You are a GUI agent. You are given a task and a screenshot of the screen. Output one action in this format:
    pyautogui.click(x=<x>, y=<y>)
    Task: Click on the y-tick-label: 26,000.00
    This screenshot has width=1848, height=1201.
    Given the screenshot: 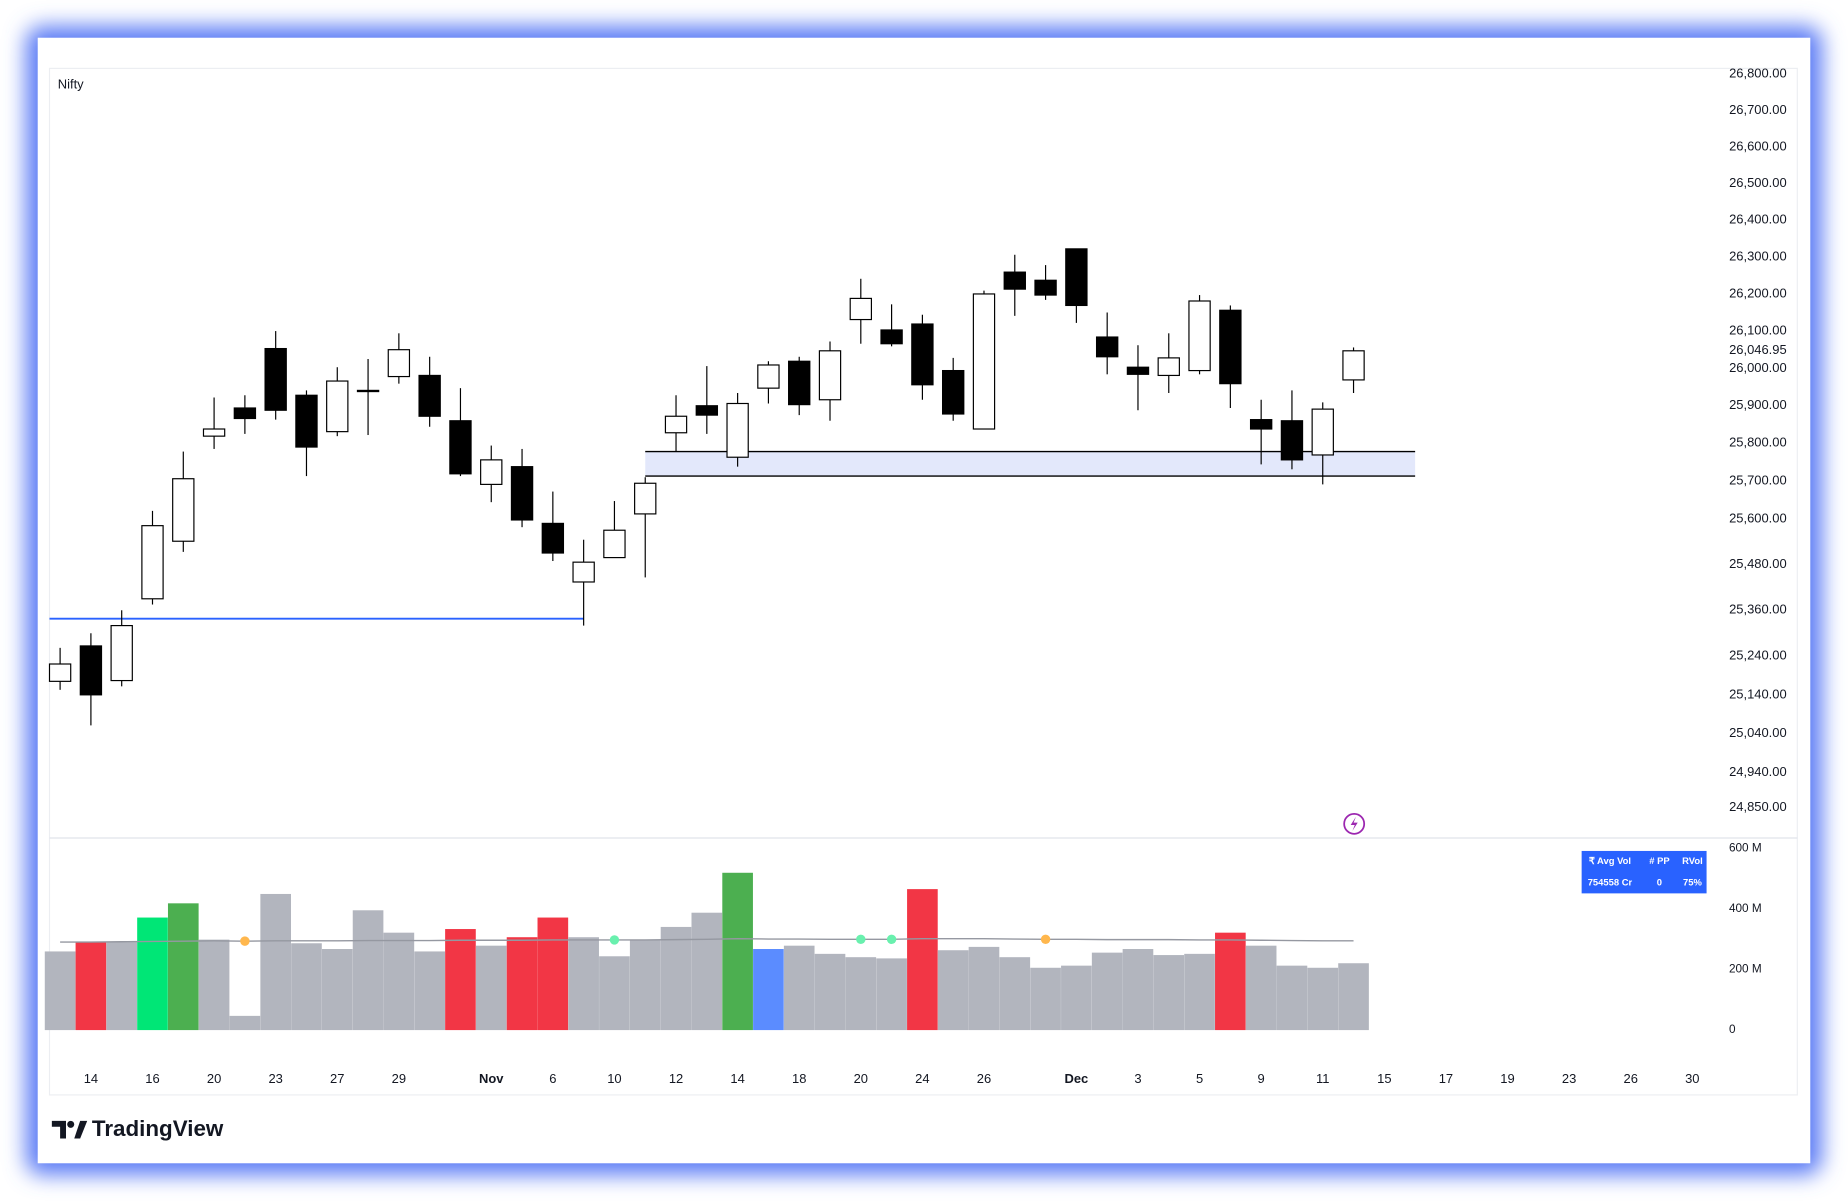 What is the action you would take?
    pyautogui.click(x=1758, y=367)
    